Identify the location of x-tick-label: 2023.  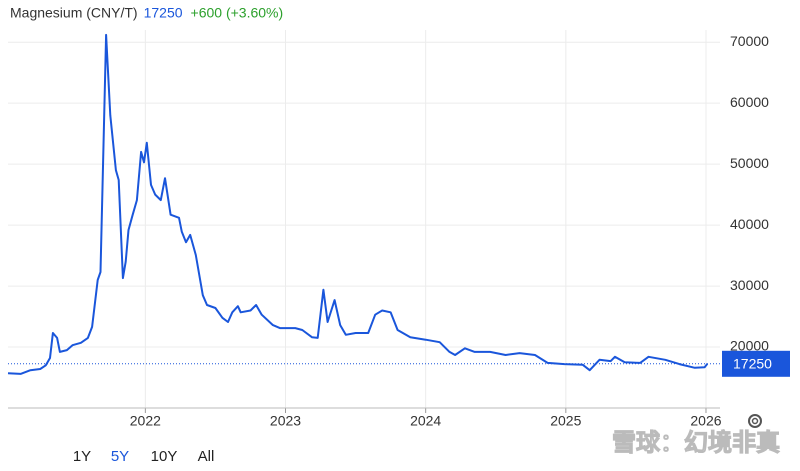
(285, 421).